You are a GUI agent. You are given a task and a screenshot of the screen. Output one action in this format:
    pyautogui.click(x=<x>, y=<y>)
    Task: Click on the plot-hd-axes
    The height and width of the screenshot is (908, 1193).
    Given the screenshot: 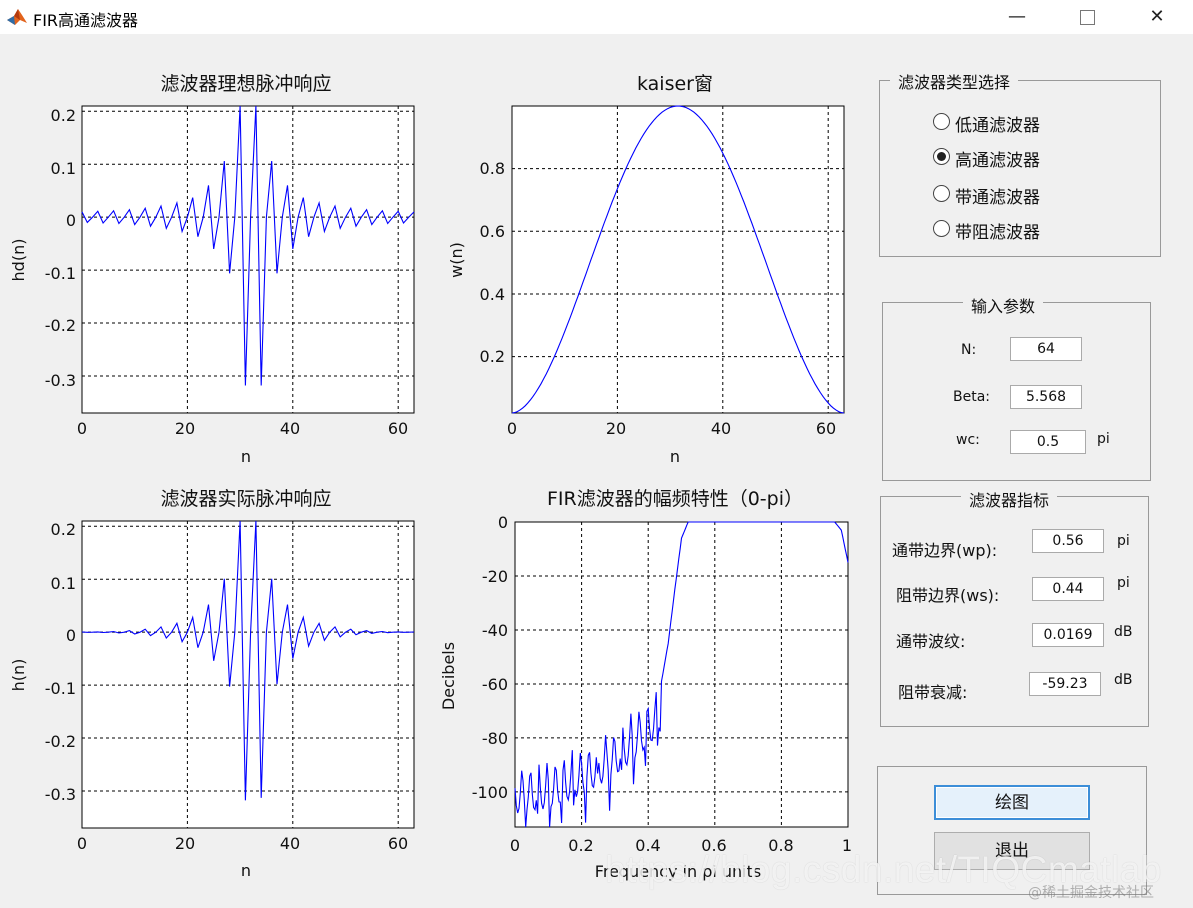 What is the action you would take?
    pyautogui.click(x=248, y=259)
    